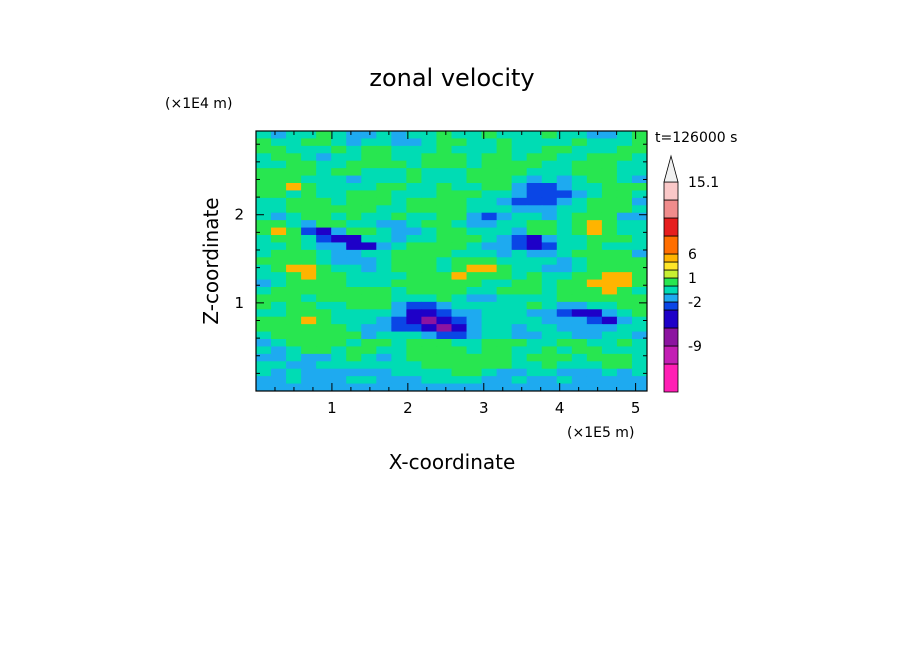  I want to click on colorbar-extend-arrow, so click(671, 168).